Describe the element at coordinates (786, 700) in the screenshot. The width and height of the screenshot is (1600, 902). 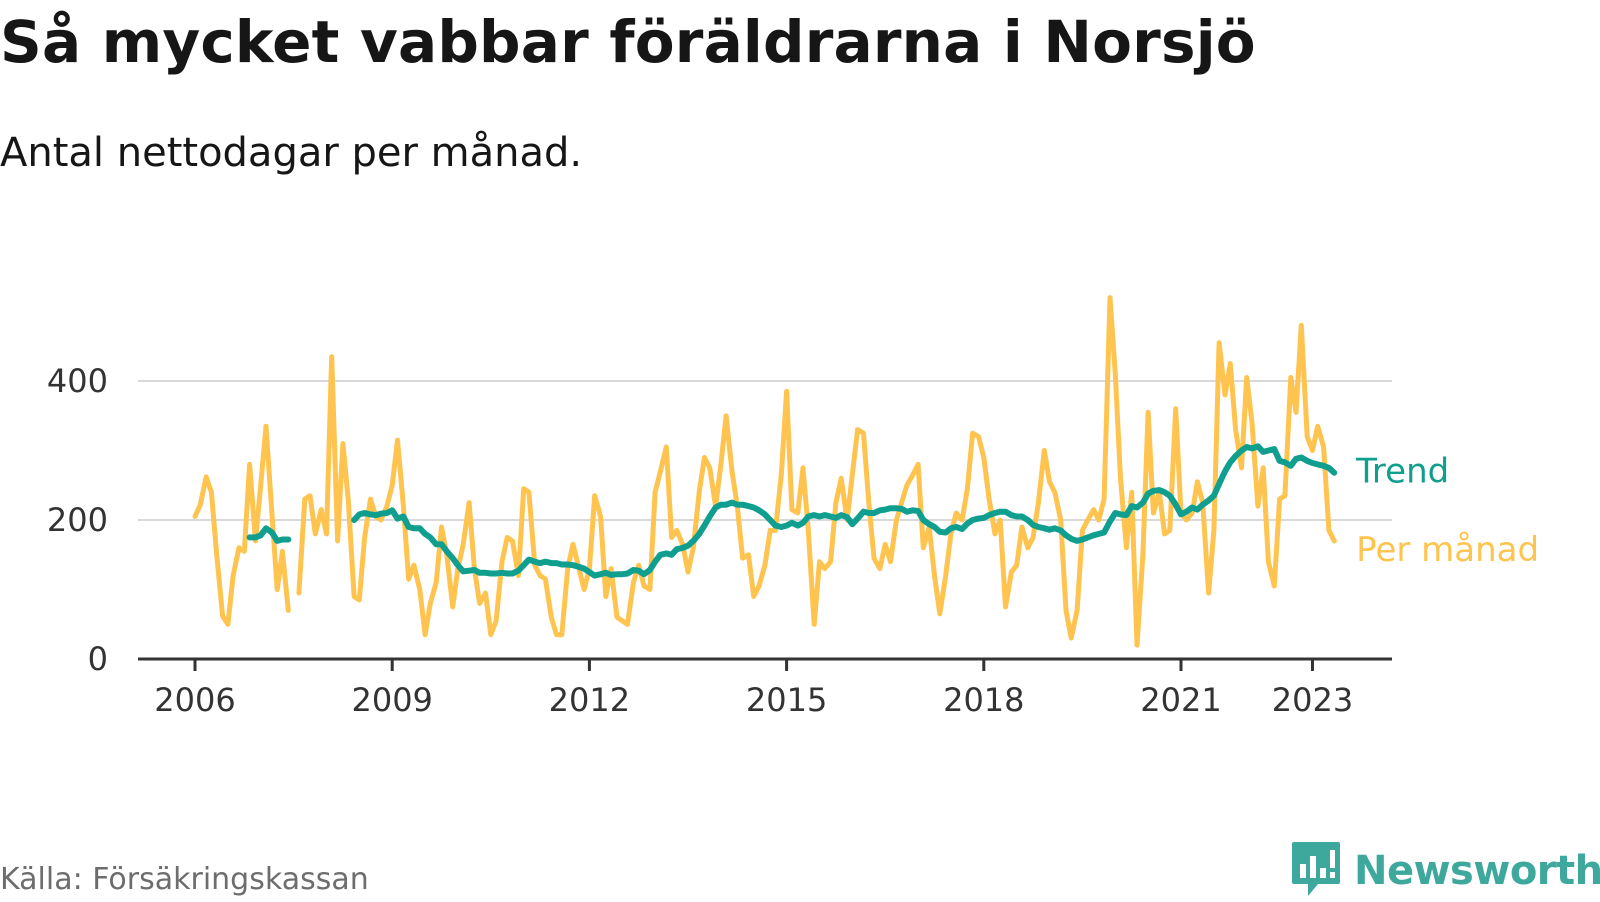
I see `x-tick-label: 2015` at that location.